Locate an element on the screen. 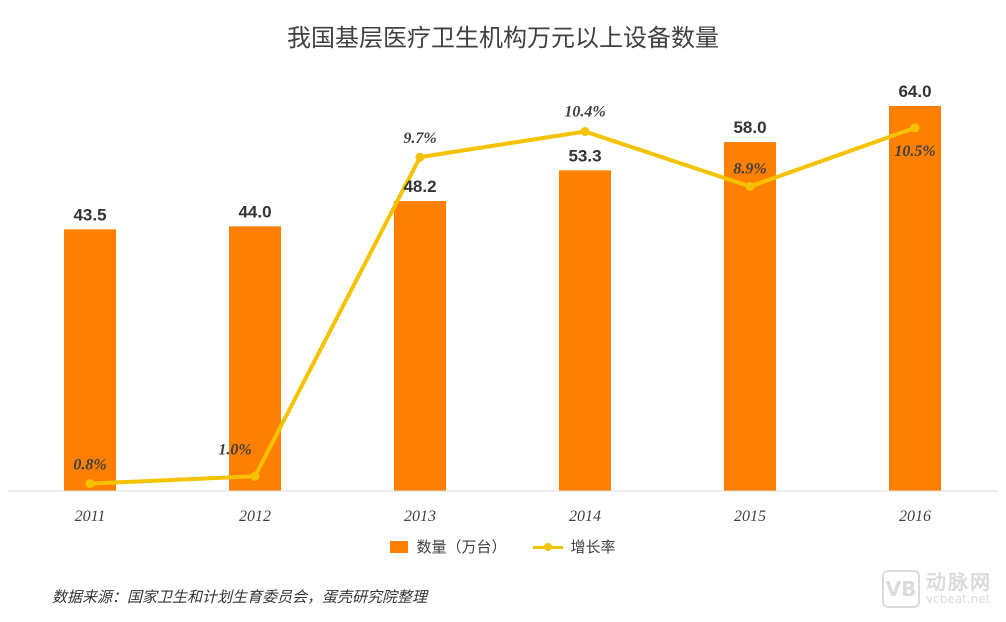 The height and width of the screenshot is (622, 1006). x-tick-2012: 2012 is located at coordinates (255, 516).